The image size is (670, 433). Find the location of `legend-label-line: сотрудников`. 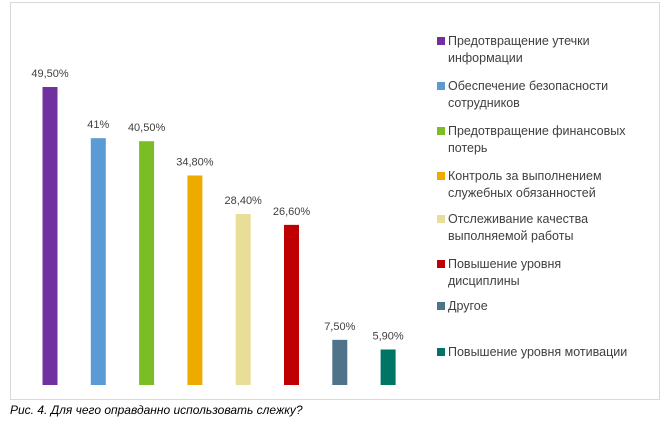

legend-label-line: сотрудников is located at coordinates (484, 103).